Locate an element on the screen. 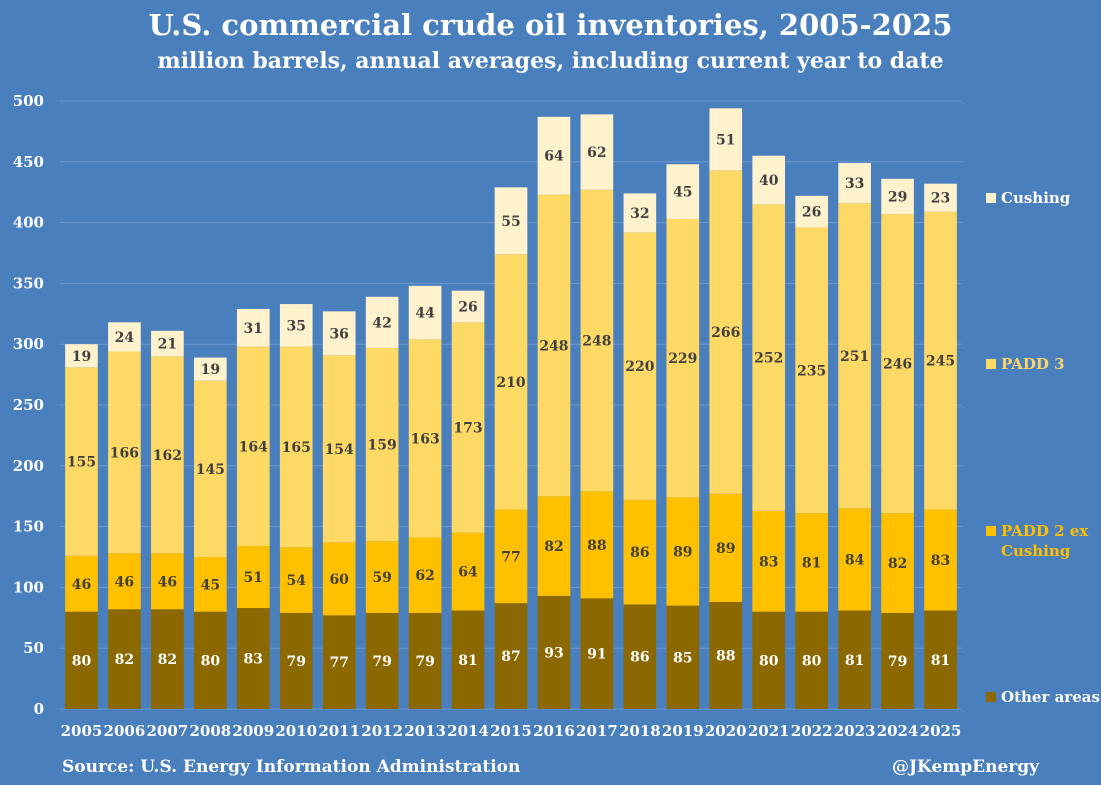 Image resolution: width=1101 pixels, height=785 pixels. data-label: 155 is located at coordinates (81, 463).